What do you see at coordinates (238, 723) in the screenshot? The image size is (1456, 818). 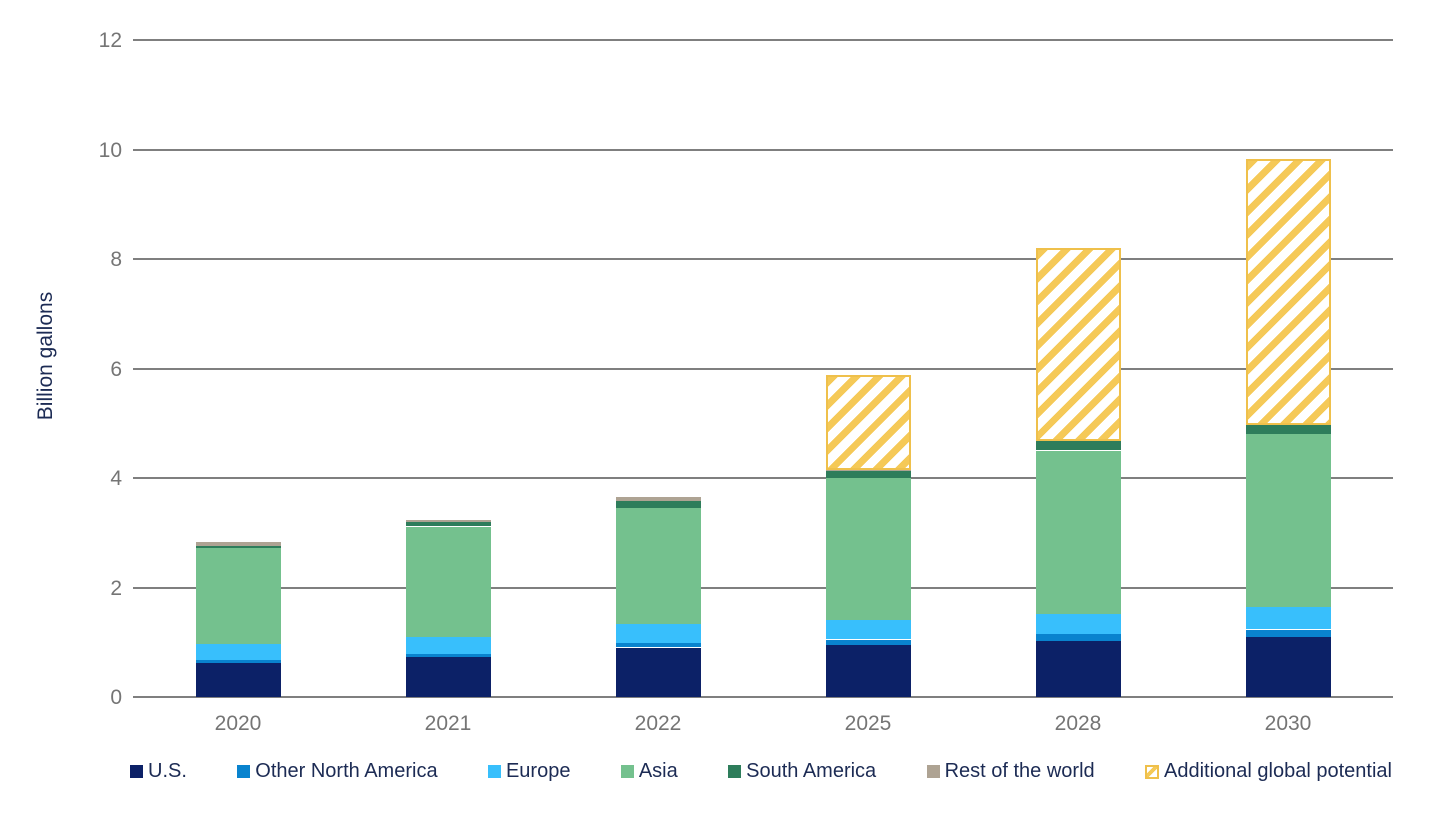 I see `x-tick-label: 2020` at bounding box center [238, 723].